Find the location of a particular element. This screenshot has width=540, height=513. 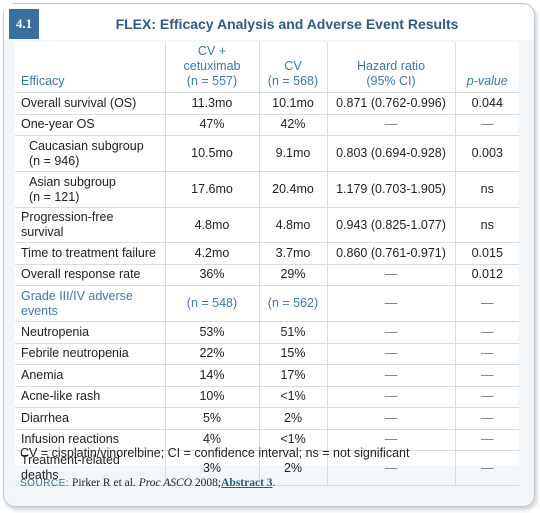

row-label: Neutropenia is located at coordinates (90, 332).